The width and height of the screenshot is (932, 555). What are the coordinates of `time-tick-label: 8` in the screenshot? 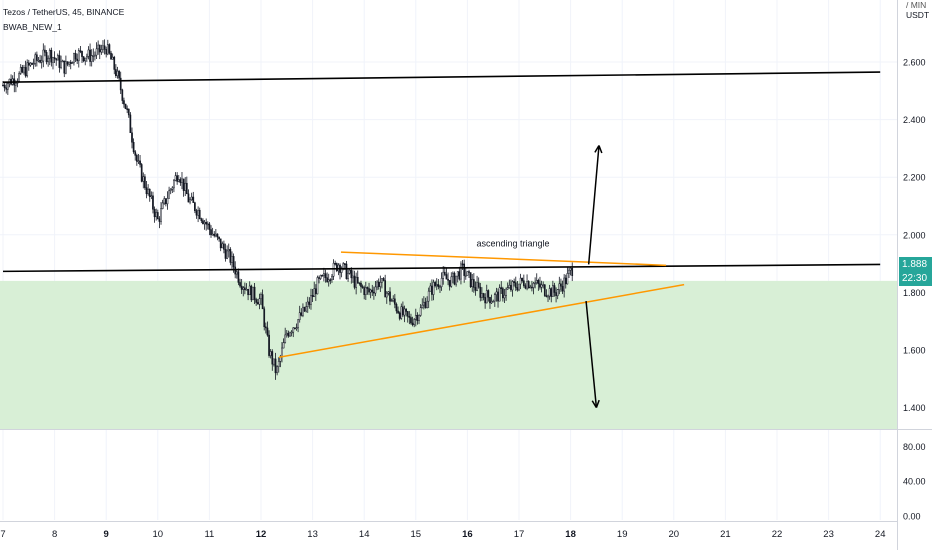 It's located at (54, 534).